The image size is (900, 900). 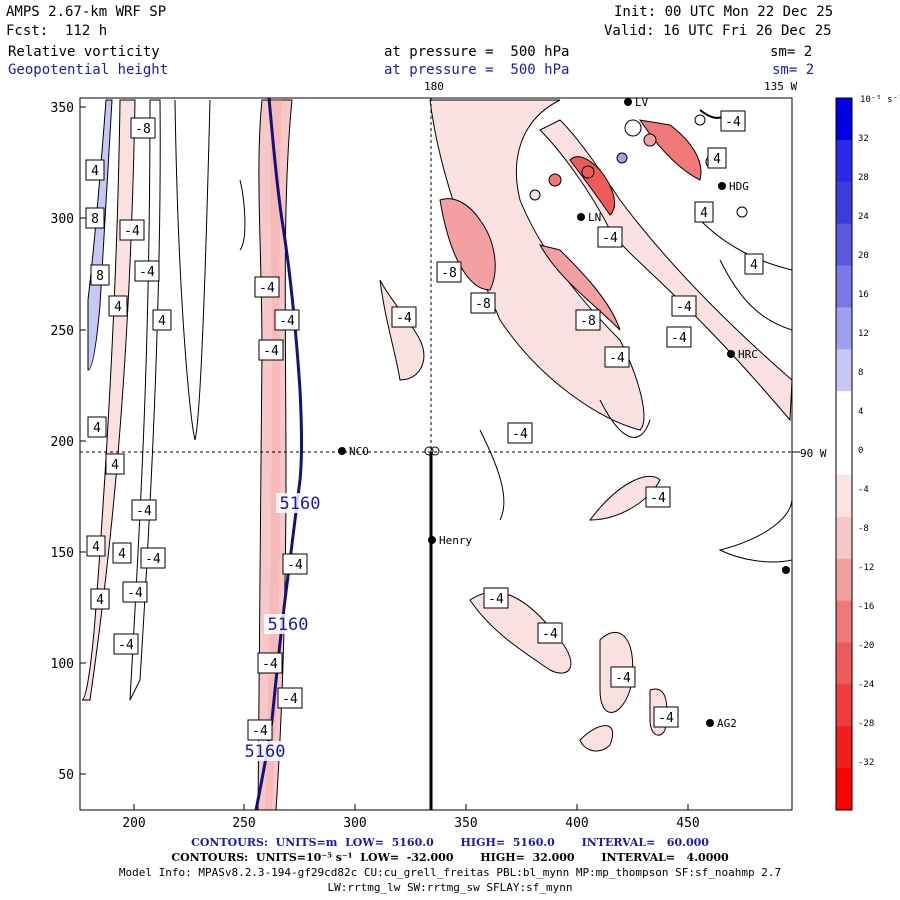 What do you see at coordinates (724, 12) in the screenshot?
I see `init-time: Init: 00 UTC Mon 22 Dec 25` at bounding box center [724, 12].